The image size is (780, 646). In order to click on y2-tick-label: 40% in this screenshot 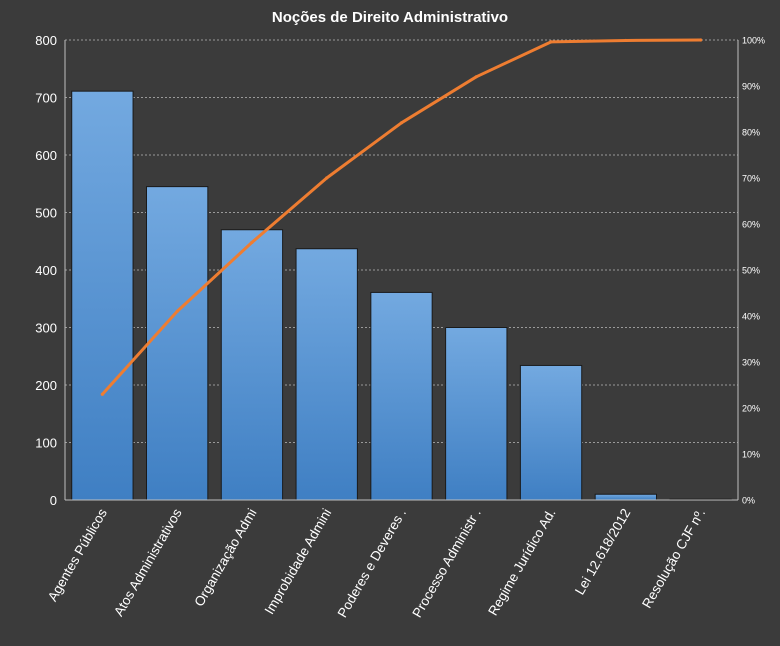, I will do `click(751, 317)`.